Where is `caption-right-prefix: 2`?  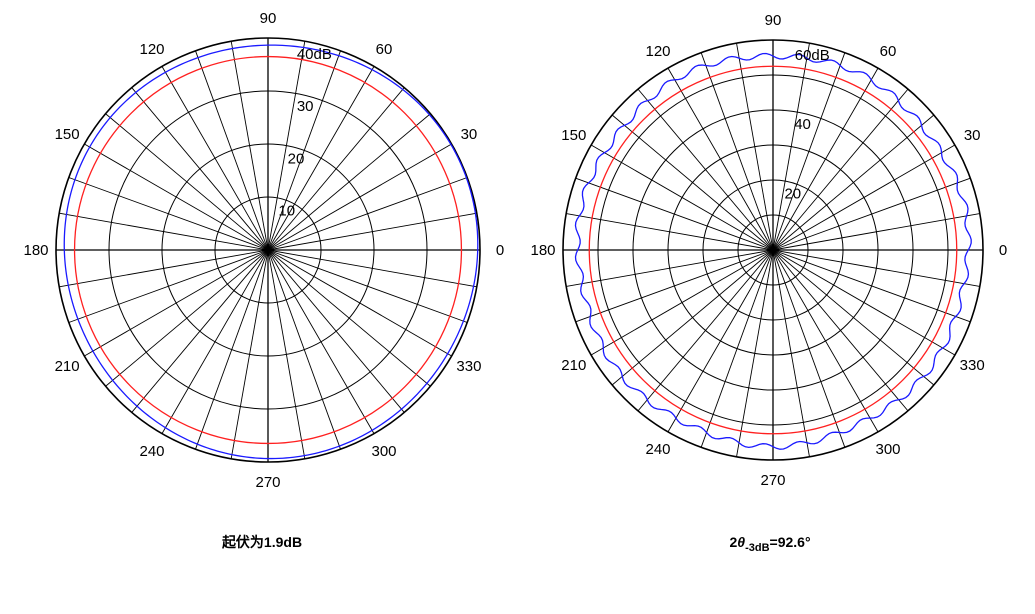 caption-right-prefix: 2 is located at coordinates (733, 542).